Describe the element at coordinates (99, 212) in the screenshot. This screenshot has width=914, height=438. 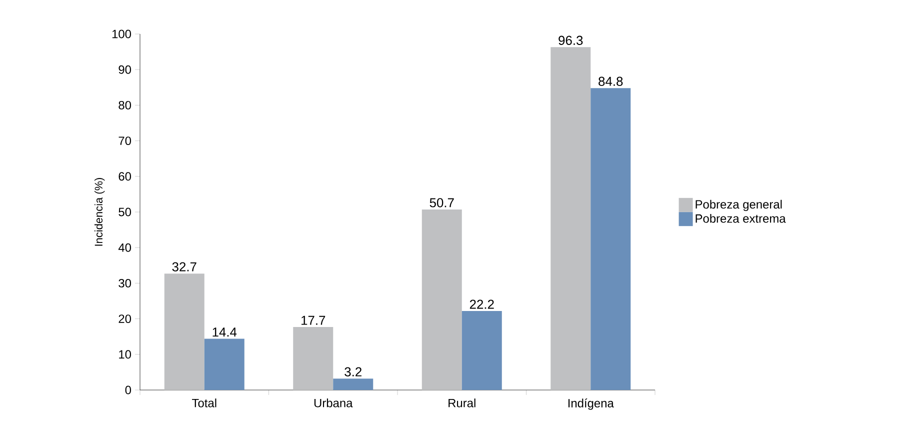
I see `y-axis-title: Incidencia (%)` at that location.